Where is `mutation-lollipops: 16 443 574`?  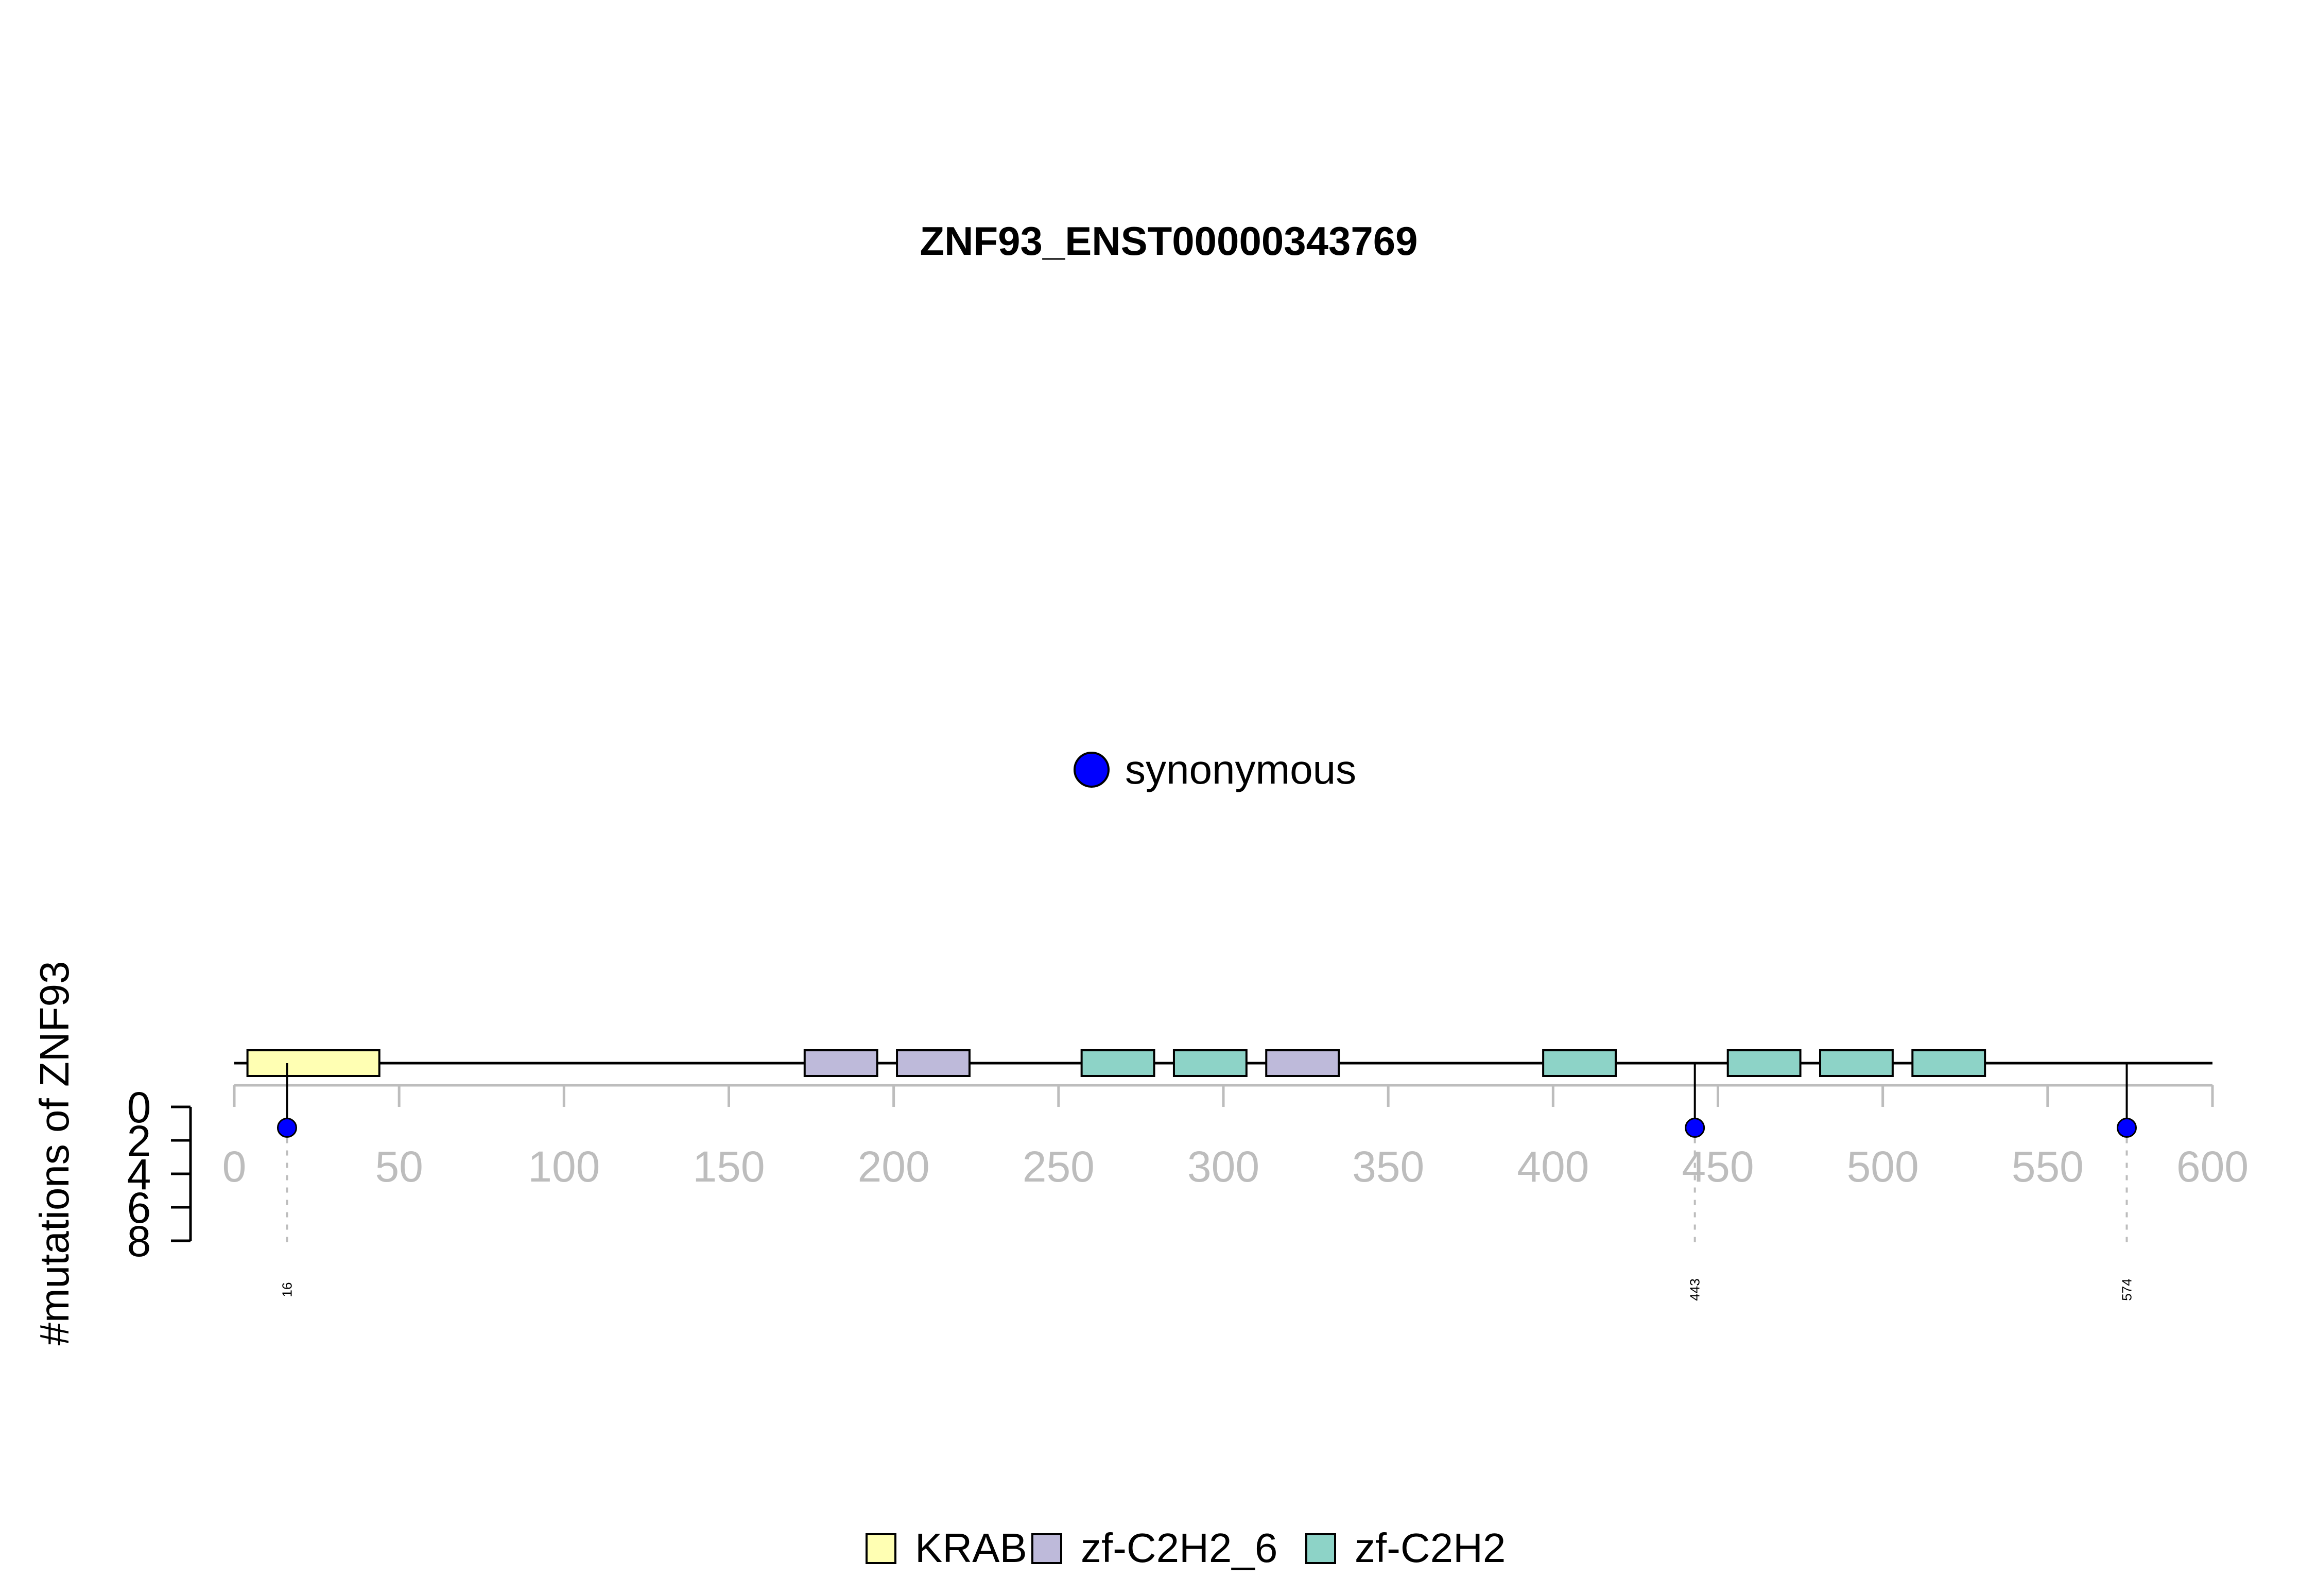 mutation-lollipops: 16 443 574 is located at coordinates (1206, 1182).